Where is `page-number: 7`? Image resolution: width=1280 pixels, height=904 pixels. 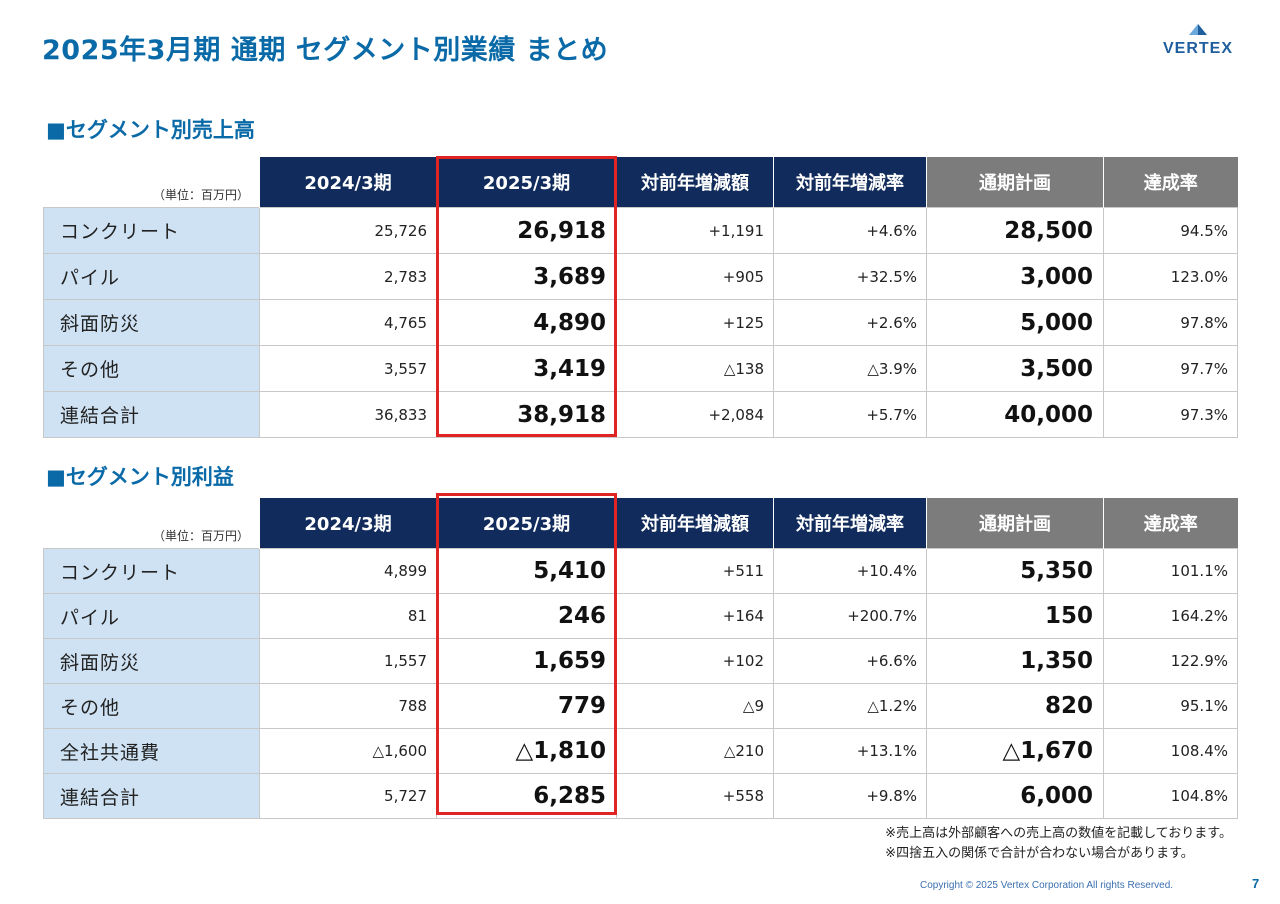
page-number: 7 is located at coordinates (1256, 883).